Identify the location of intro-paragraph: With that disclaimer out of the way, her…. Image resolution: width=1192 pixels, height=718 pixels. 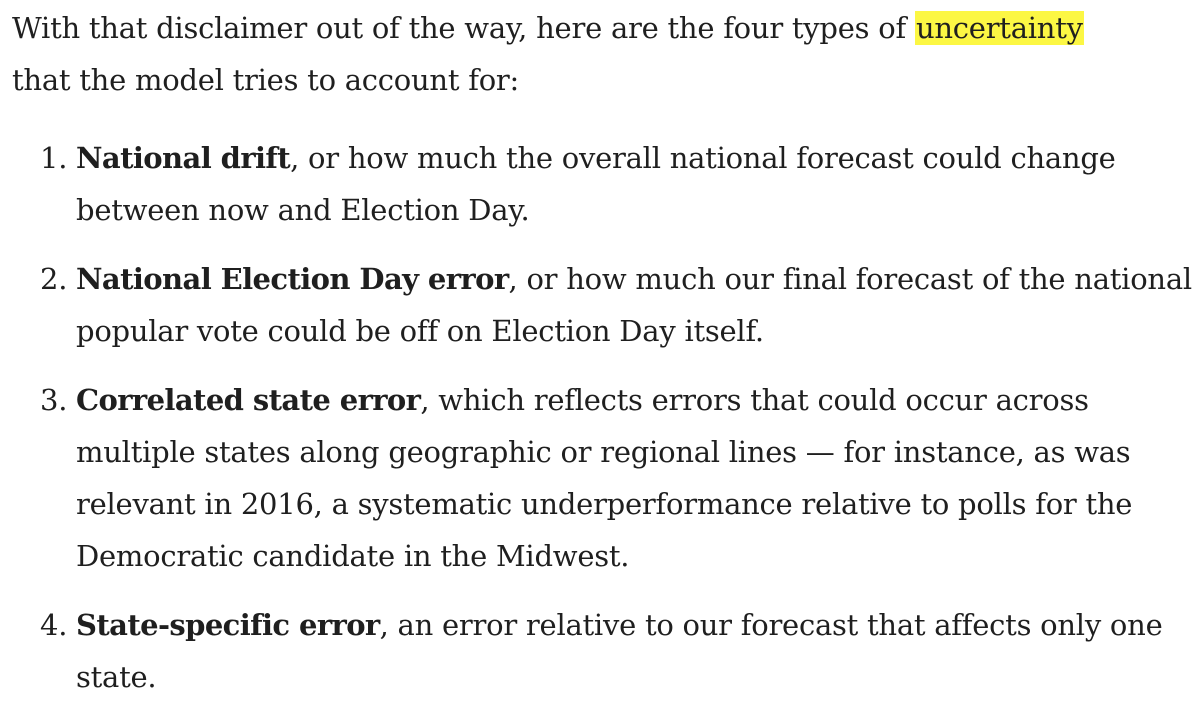
(602, 54).